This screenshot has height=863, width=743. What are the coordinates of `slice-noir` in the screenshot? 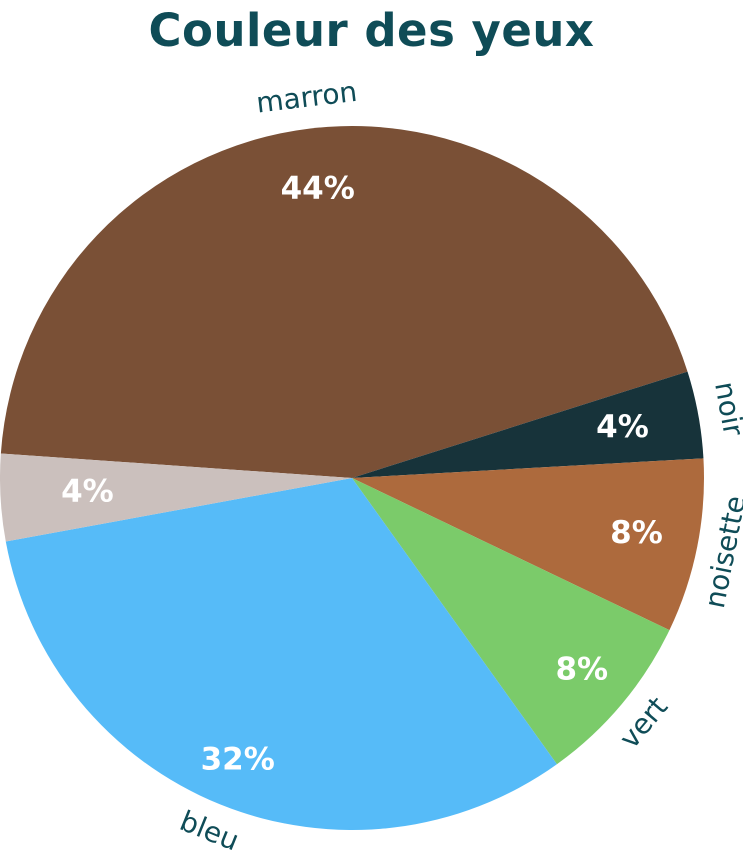 It's located at (528, 424).